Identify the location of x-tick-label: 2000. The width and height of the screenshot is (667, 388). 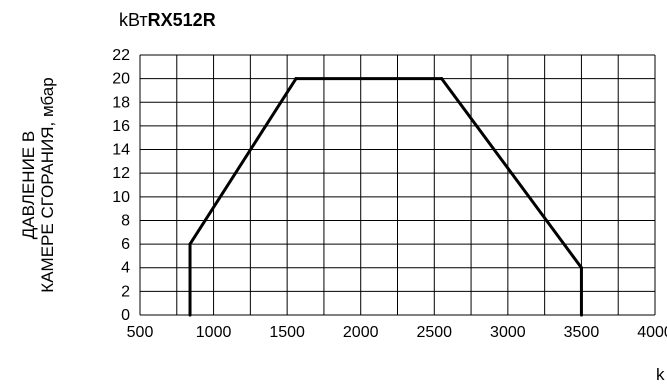
(361, 332).